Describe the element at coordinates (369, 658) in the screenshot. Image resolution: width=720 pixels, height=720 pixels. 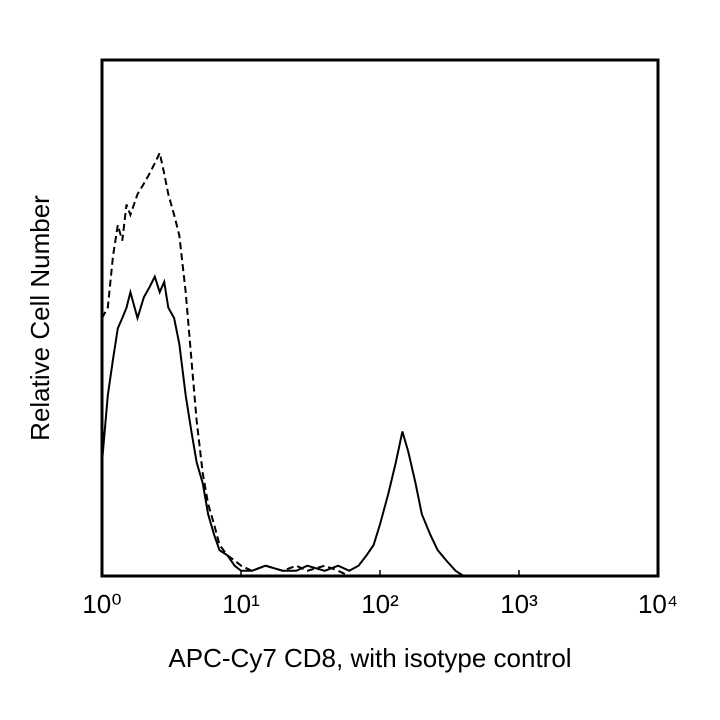
I see `x-axis-label: APC-Cy7 CD8, with isotype control` at that location.